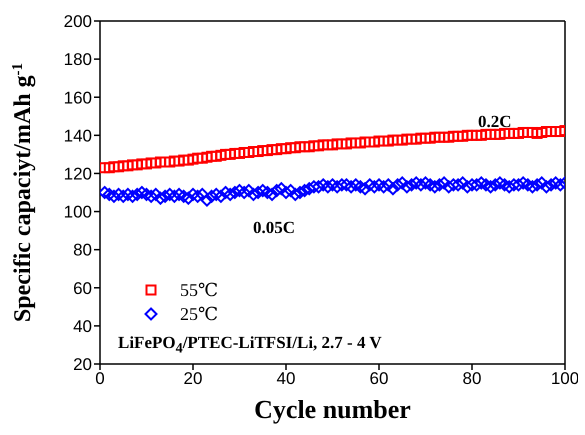 This screenshot has height=435, width=585. Describe the element at coordinates (199, 290) in the screenshot. I see `legend-label: 55℃` at that location.